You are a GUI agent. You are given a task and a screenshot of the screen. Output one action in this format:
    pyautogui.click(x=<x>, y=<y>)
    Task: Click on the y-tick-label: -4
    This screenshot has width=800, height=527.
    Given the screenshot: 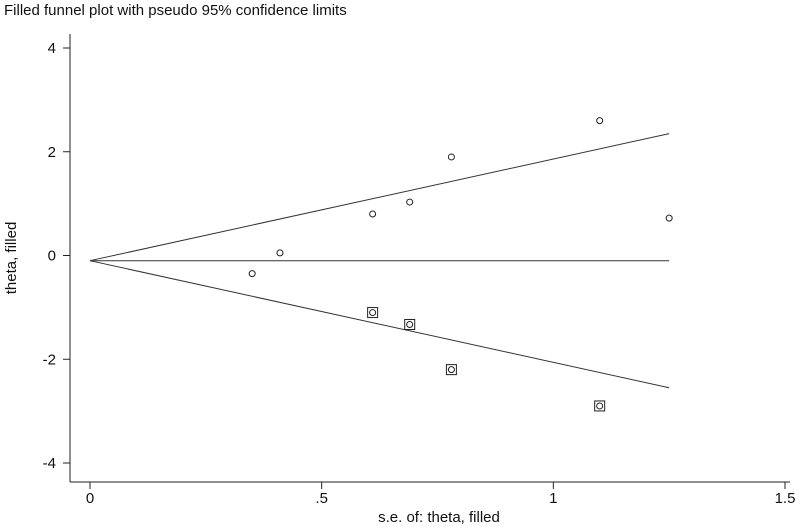 What is the action you would take?
    pyautogui.click(x=49, y=463)
    